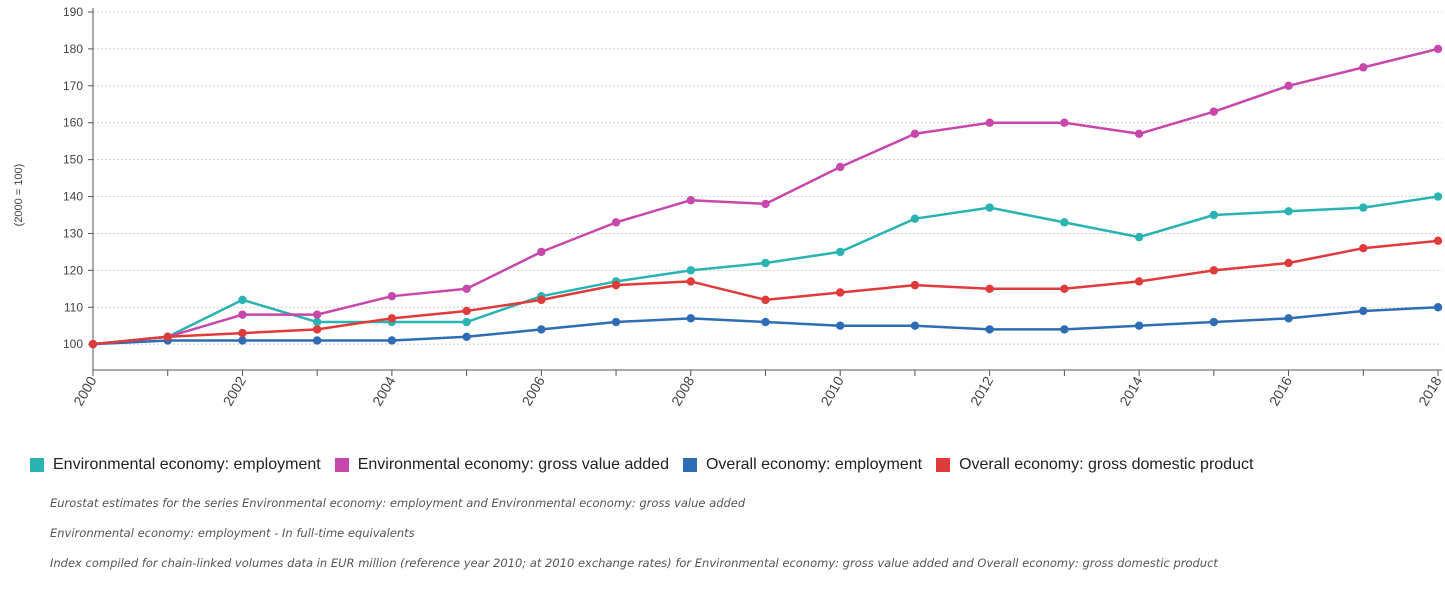 The height and width of the screenshot is (607, 1445). I want to click on x-tick-label: 2004, so click(384, 390).